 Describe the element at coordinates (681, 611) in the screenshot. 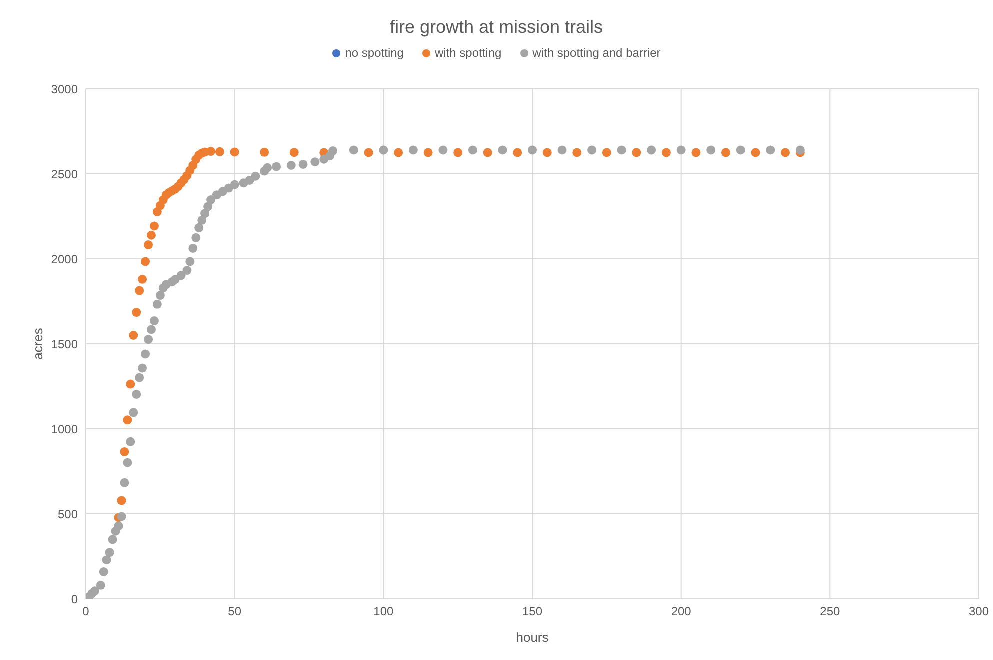

I see `x-tick-label: 200` at that location.